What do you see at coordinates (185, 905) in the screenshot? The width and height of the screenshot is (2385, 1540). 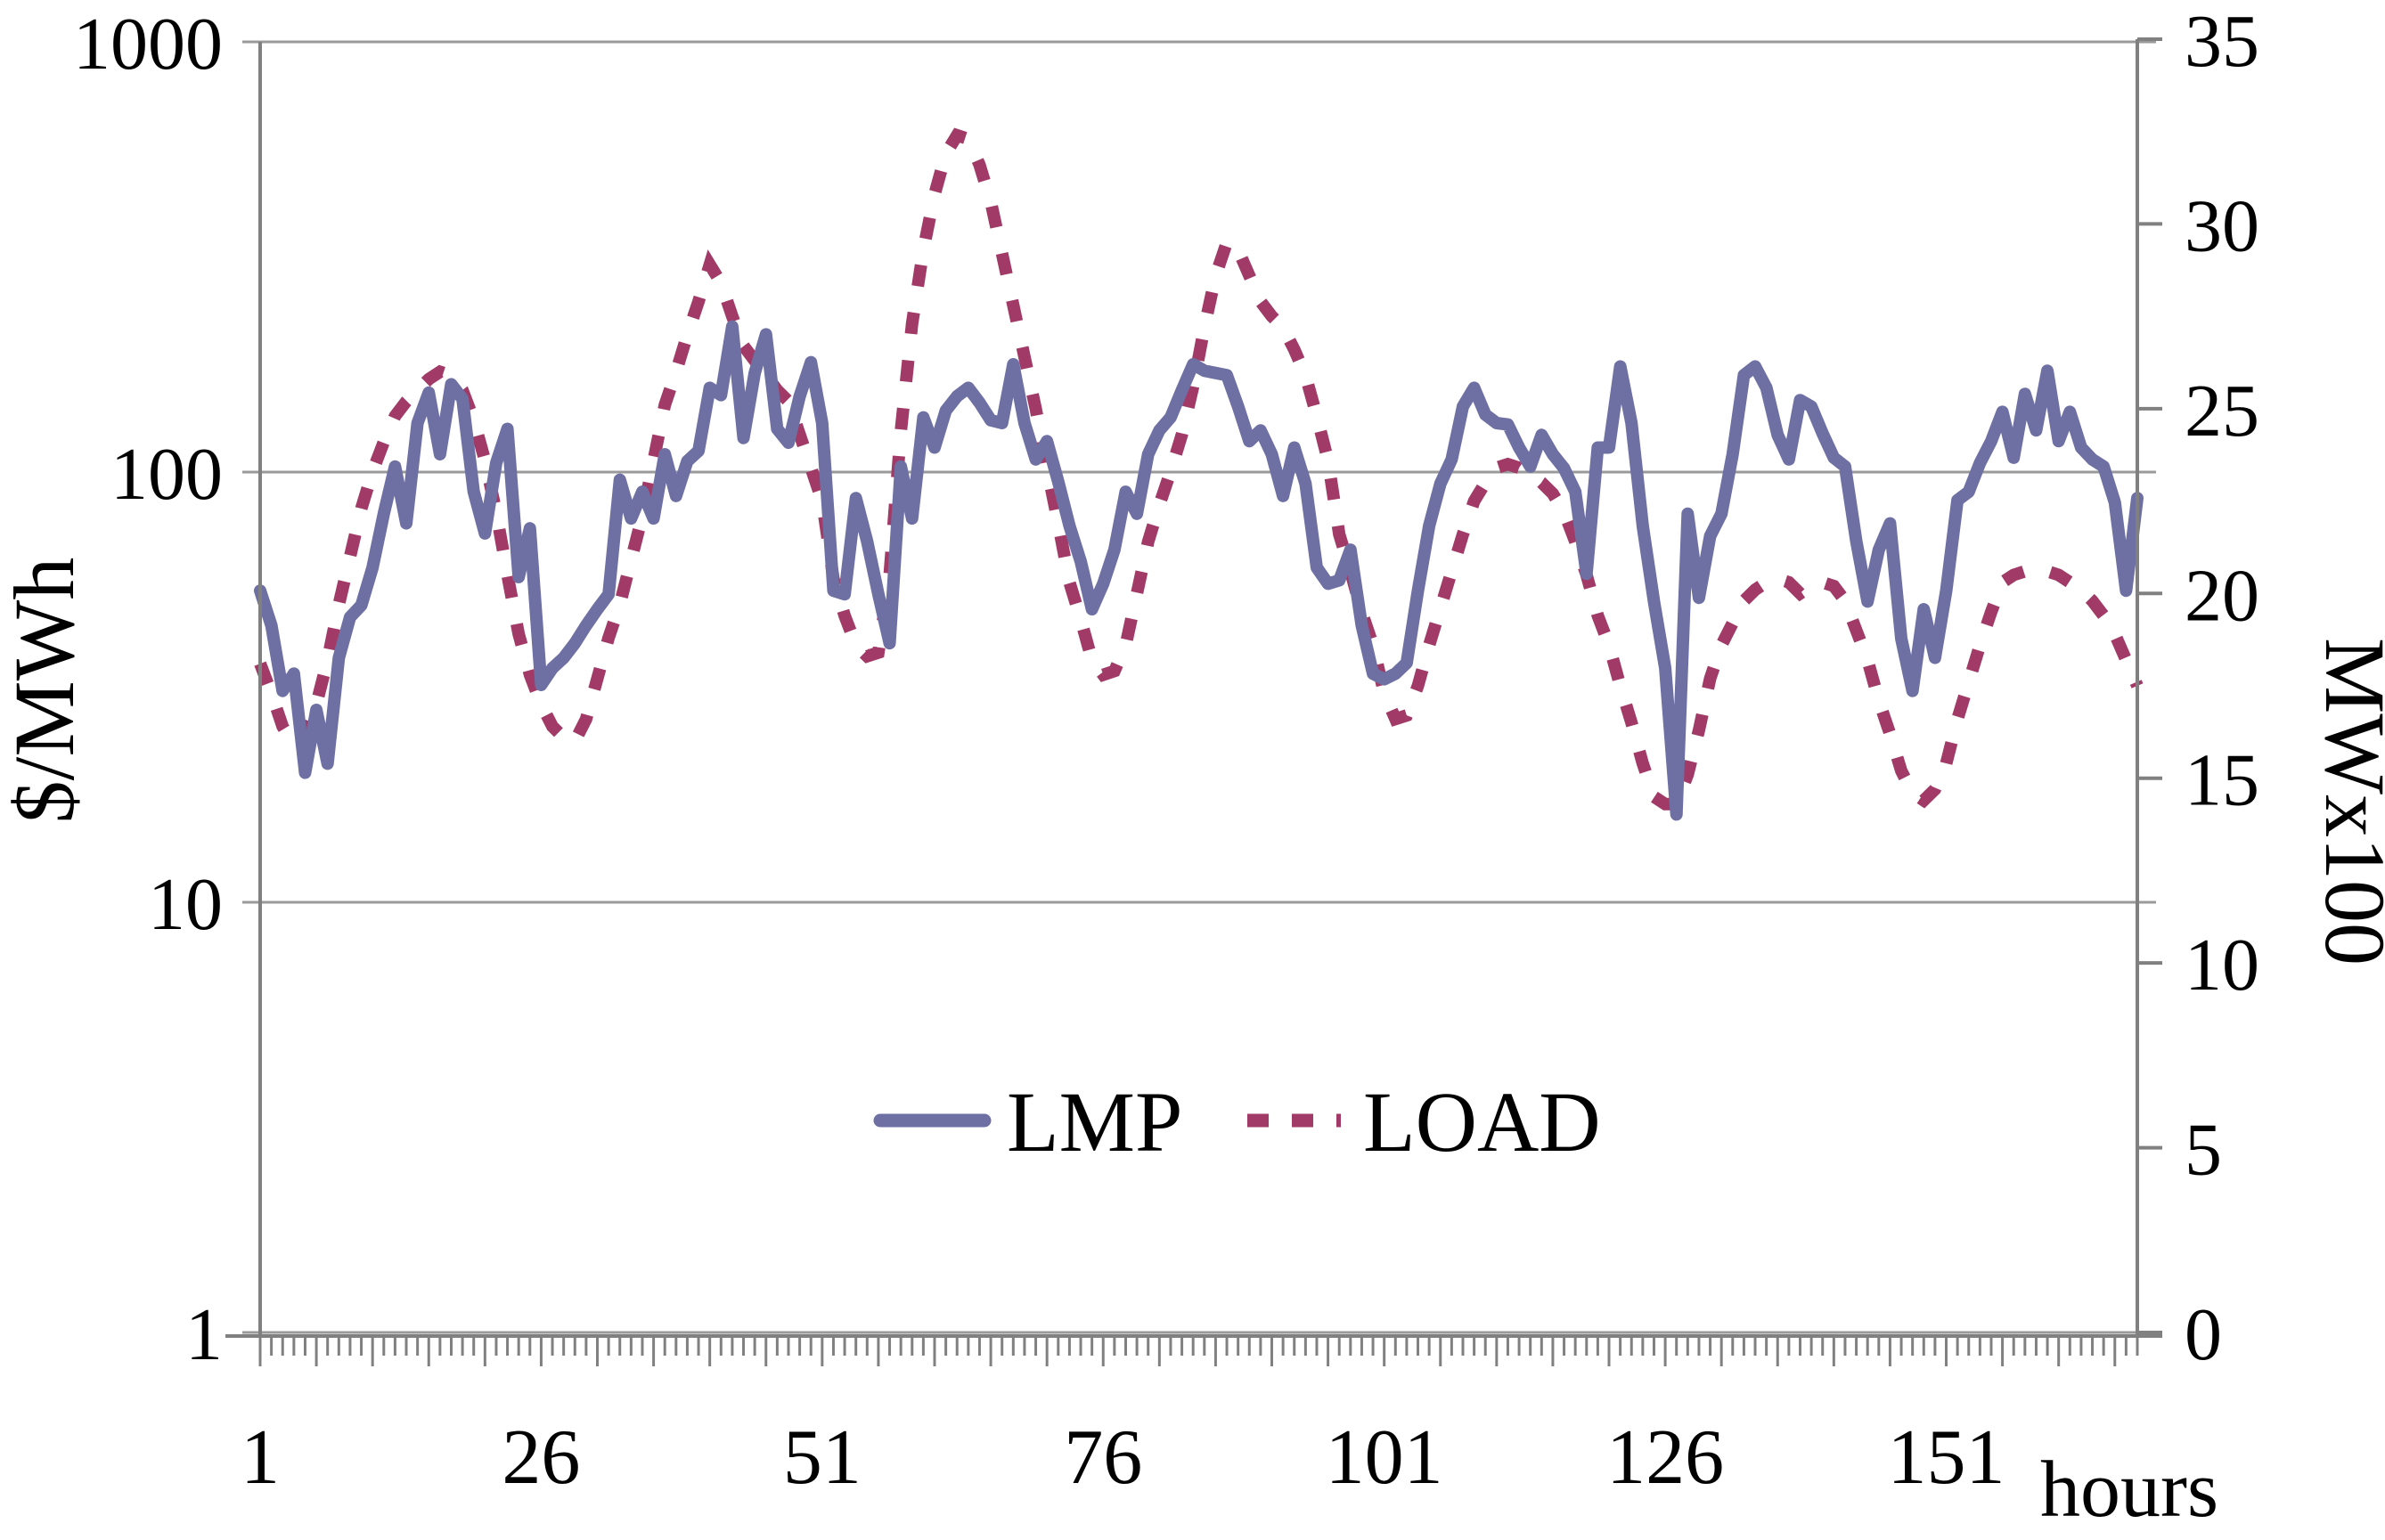 I see `left-tick-label: 10` at bounding box center [185, 905].